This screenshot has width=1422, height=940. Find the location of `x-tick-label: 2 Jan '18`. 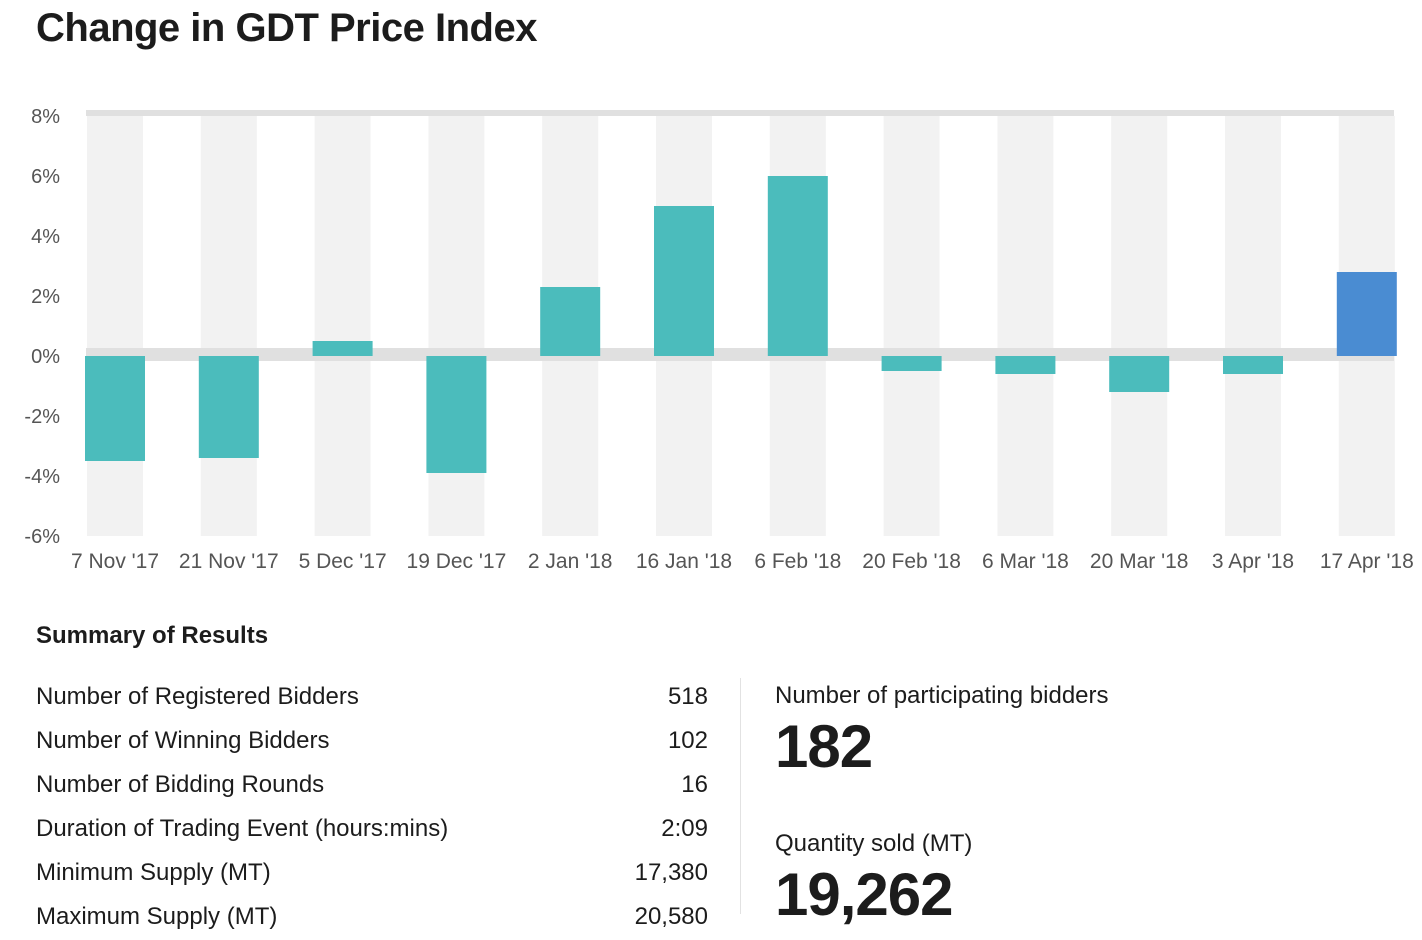

x-tick-label: 2 Jan '18 is located at coordinates (570, 561).